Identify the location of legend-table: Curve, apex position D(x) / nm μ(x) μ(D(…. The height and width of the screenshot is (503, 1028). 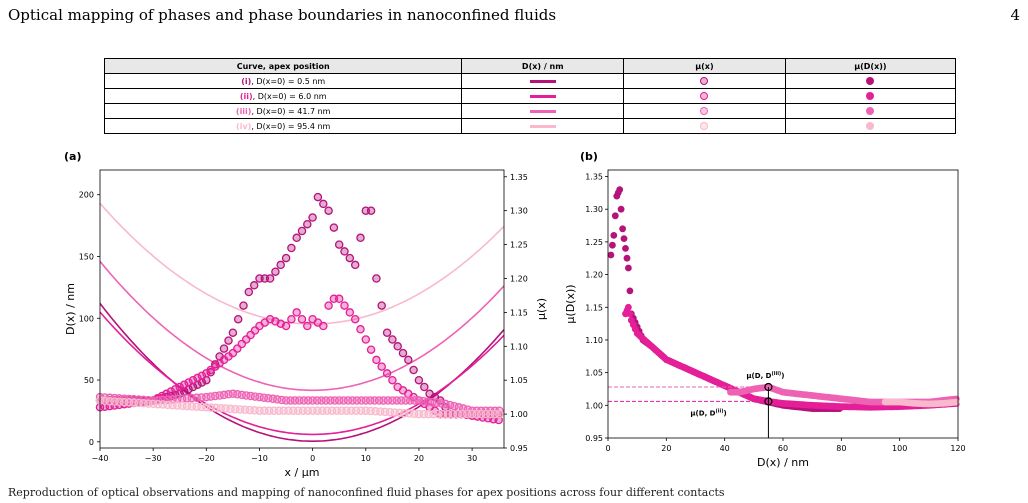
(530, 96).